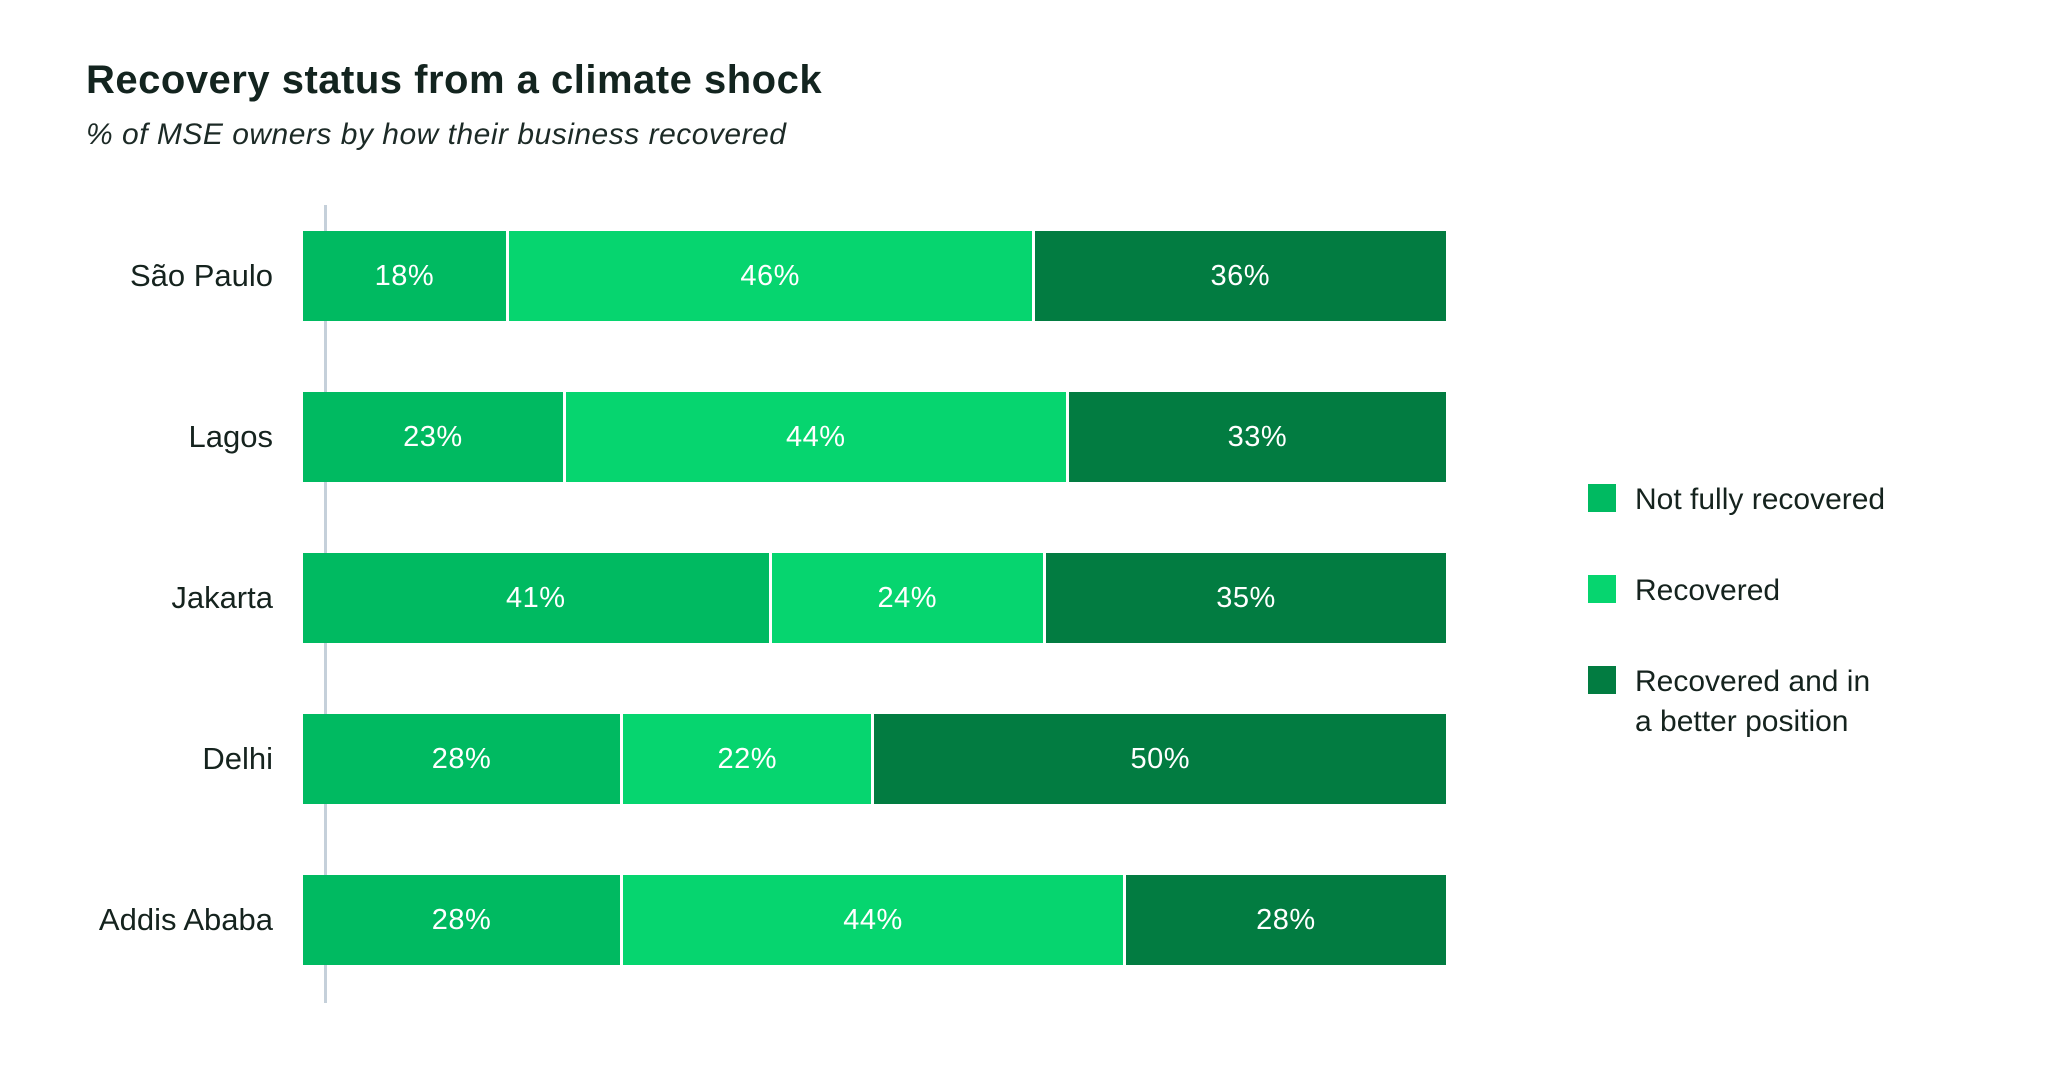  I want to click on bar-row: São Paulo 18% 46% 36%, so click(735, 276).